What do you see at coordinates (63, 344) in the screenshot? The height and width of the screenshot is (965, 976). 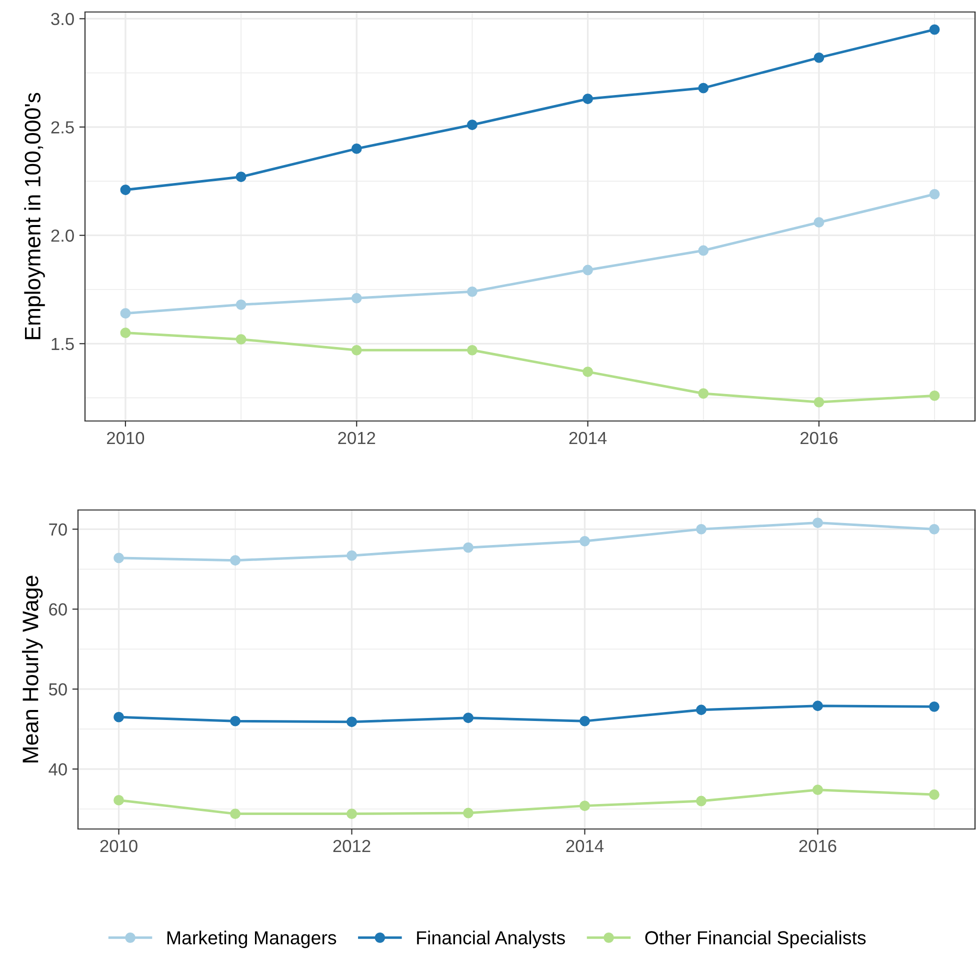 I see `y-tick-label: 1.5` at bounding box center [63, 344].